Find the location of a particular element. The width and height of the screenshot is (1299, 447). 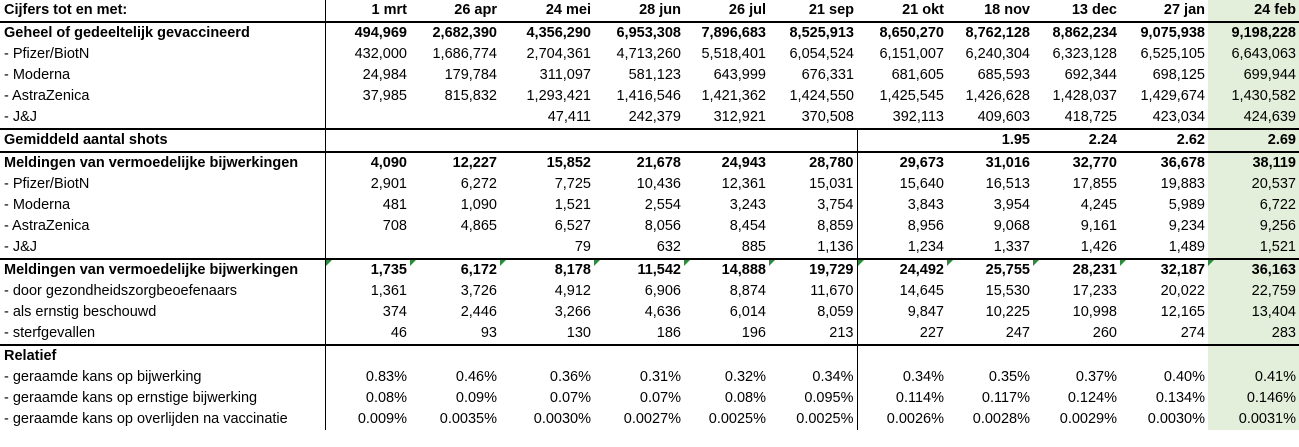

value-cell: 8,956 is located at coordinates (925, 226).